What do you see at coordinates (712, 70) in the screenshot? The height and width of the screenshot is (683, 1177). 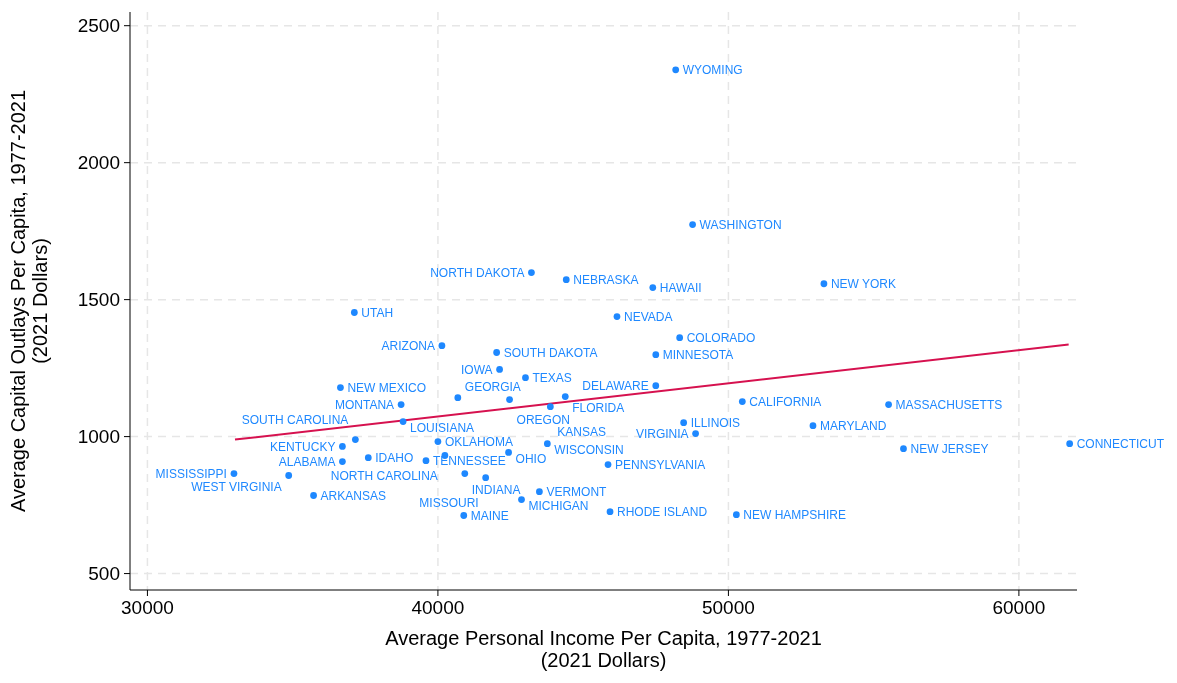 I see `data-label: WYOMING` at bounding box center [712, 70].